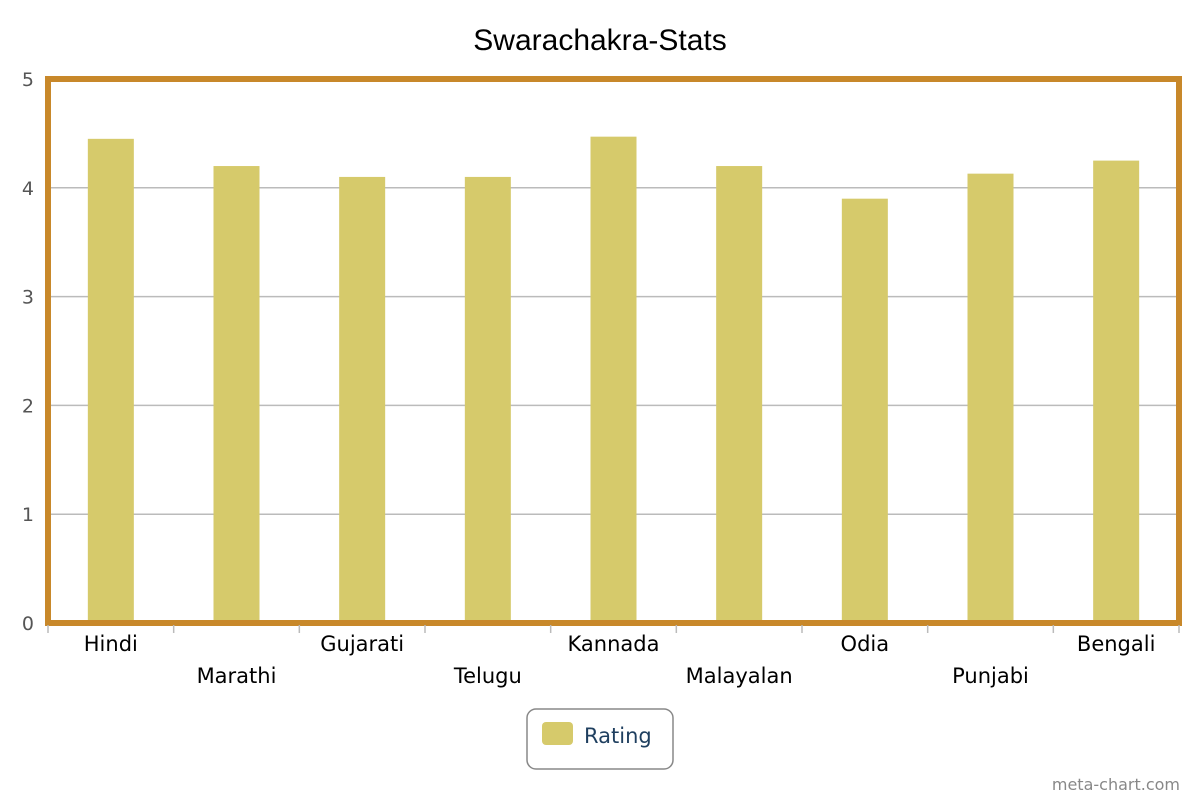 This screenshot has width=1200, height=800. I want to click on legend: Rating, so click(600, 739).